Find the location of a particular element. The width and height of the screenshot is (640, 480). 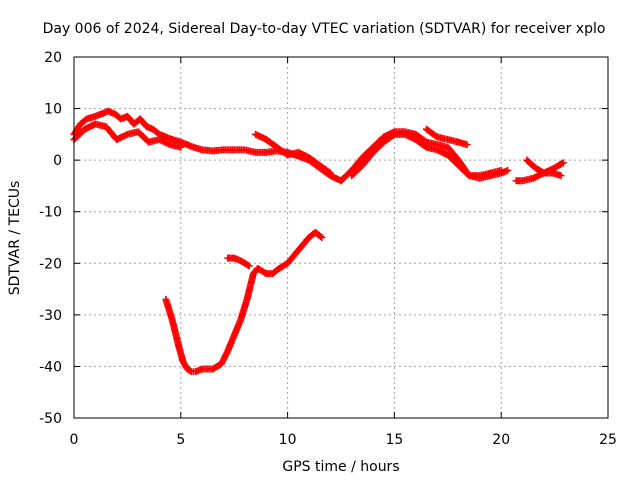

x-tick-label: 5 is located at coordinates (180, 440).